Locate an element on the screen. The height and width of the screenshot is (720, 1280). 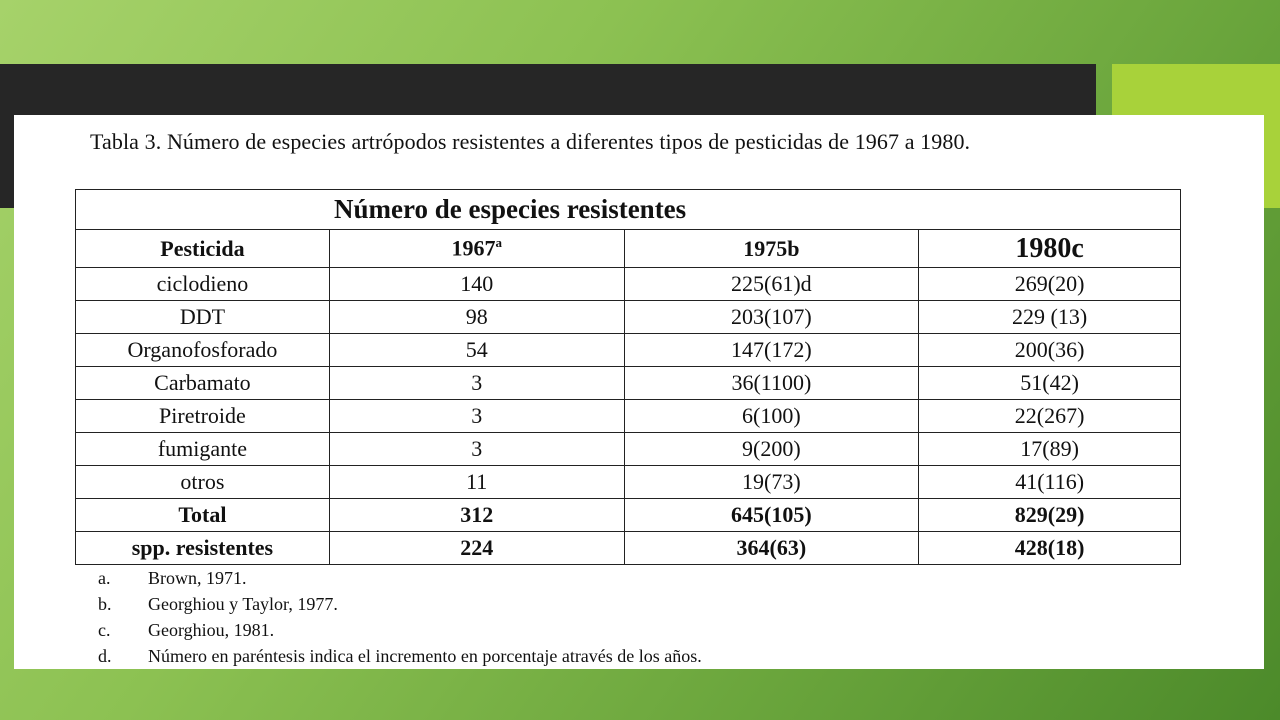
table-row: Piretroide 3 6(100) 22(267) is located at coordinates (628, 416).